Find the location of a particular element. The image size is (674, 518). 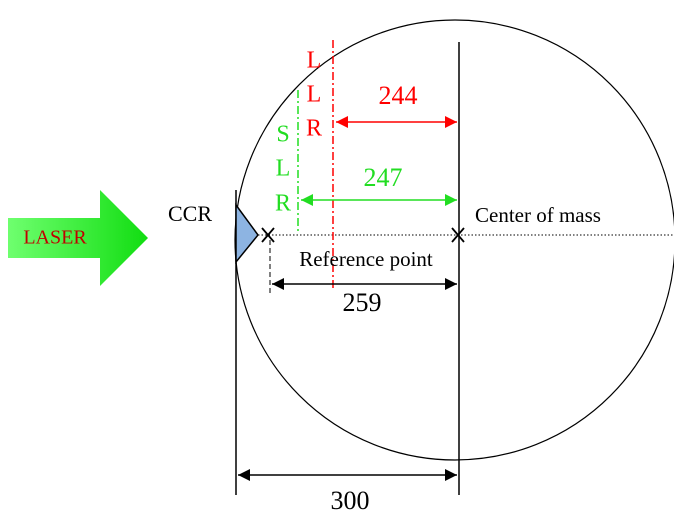

ccr-prism is located at coordinates (247, 233).